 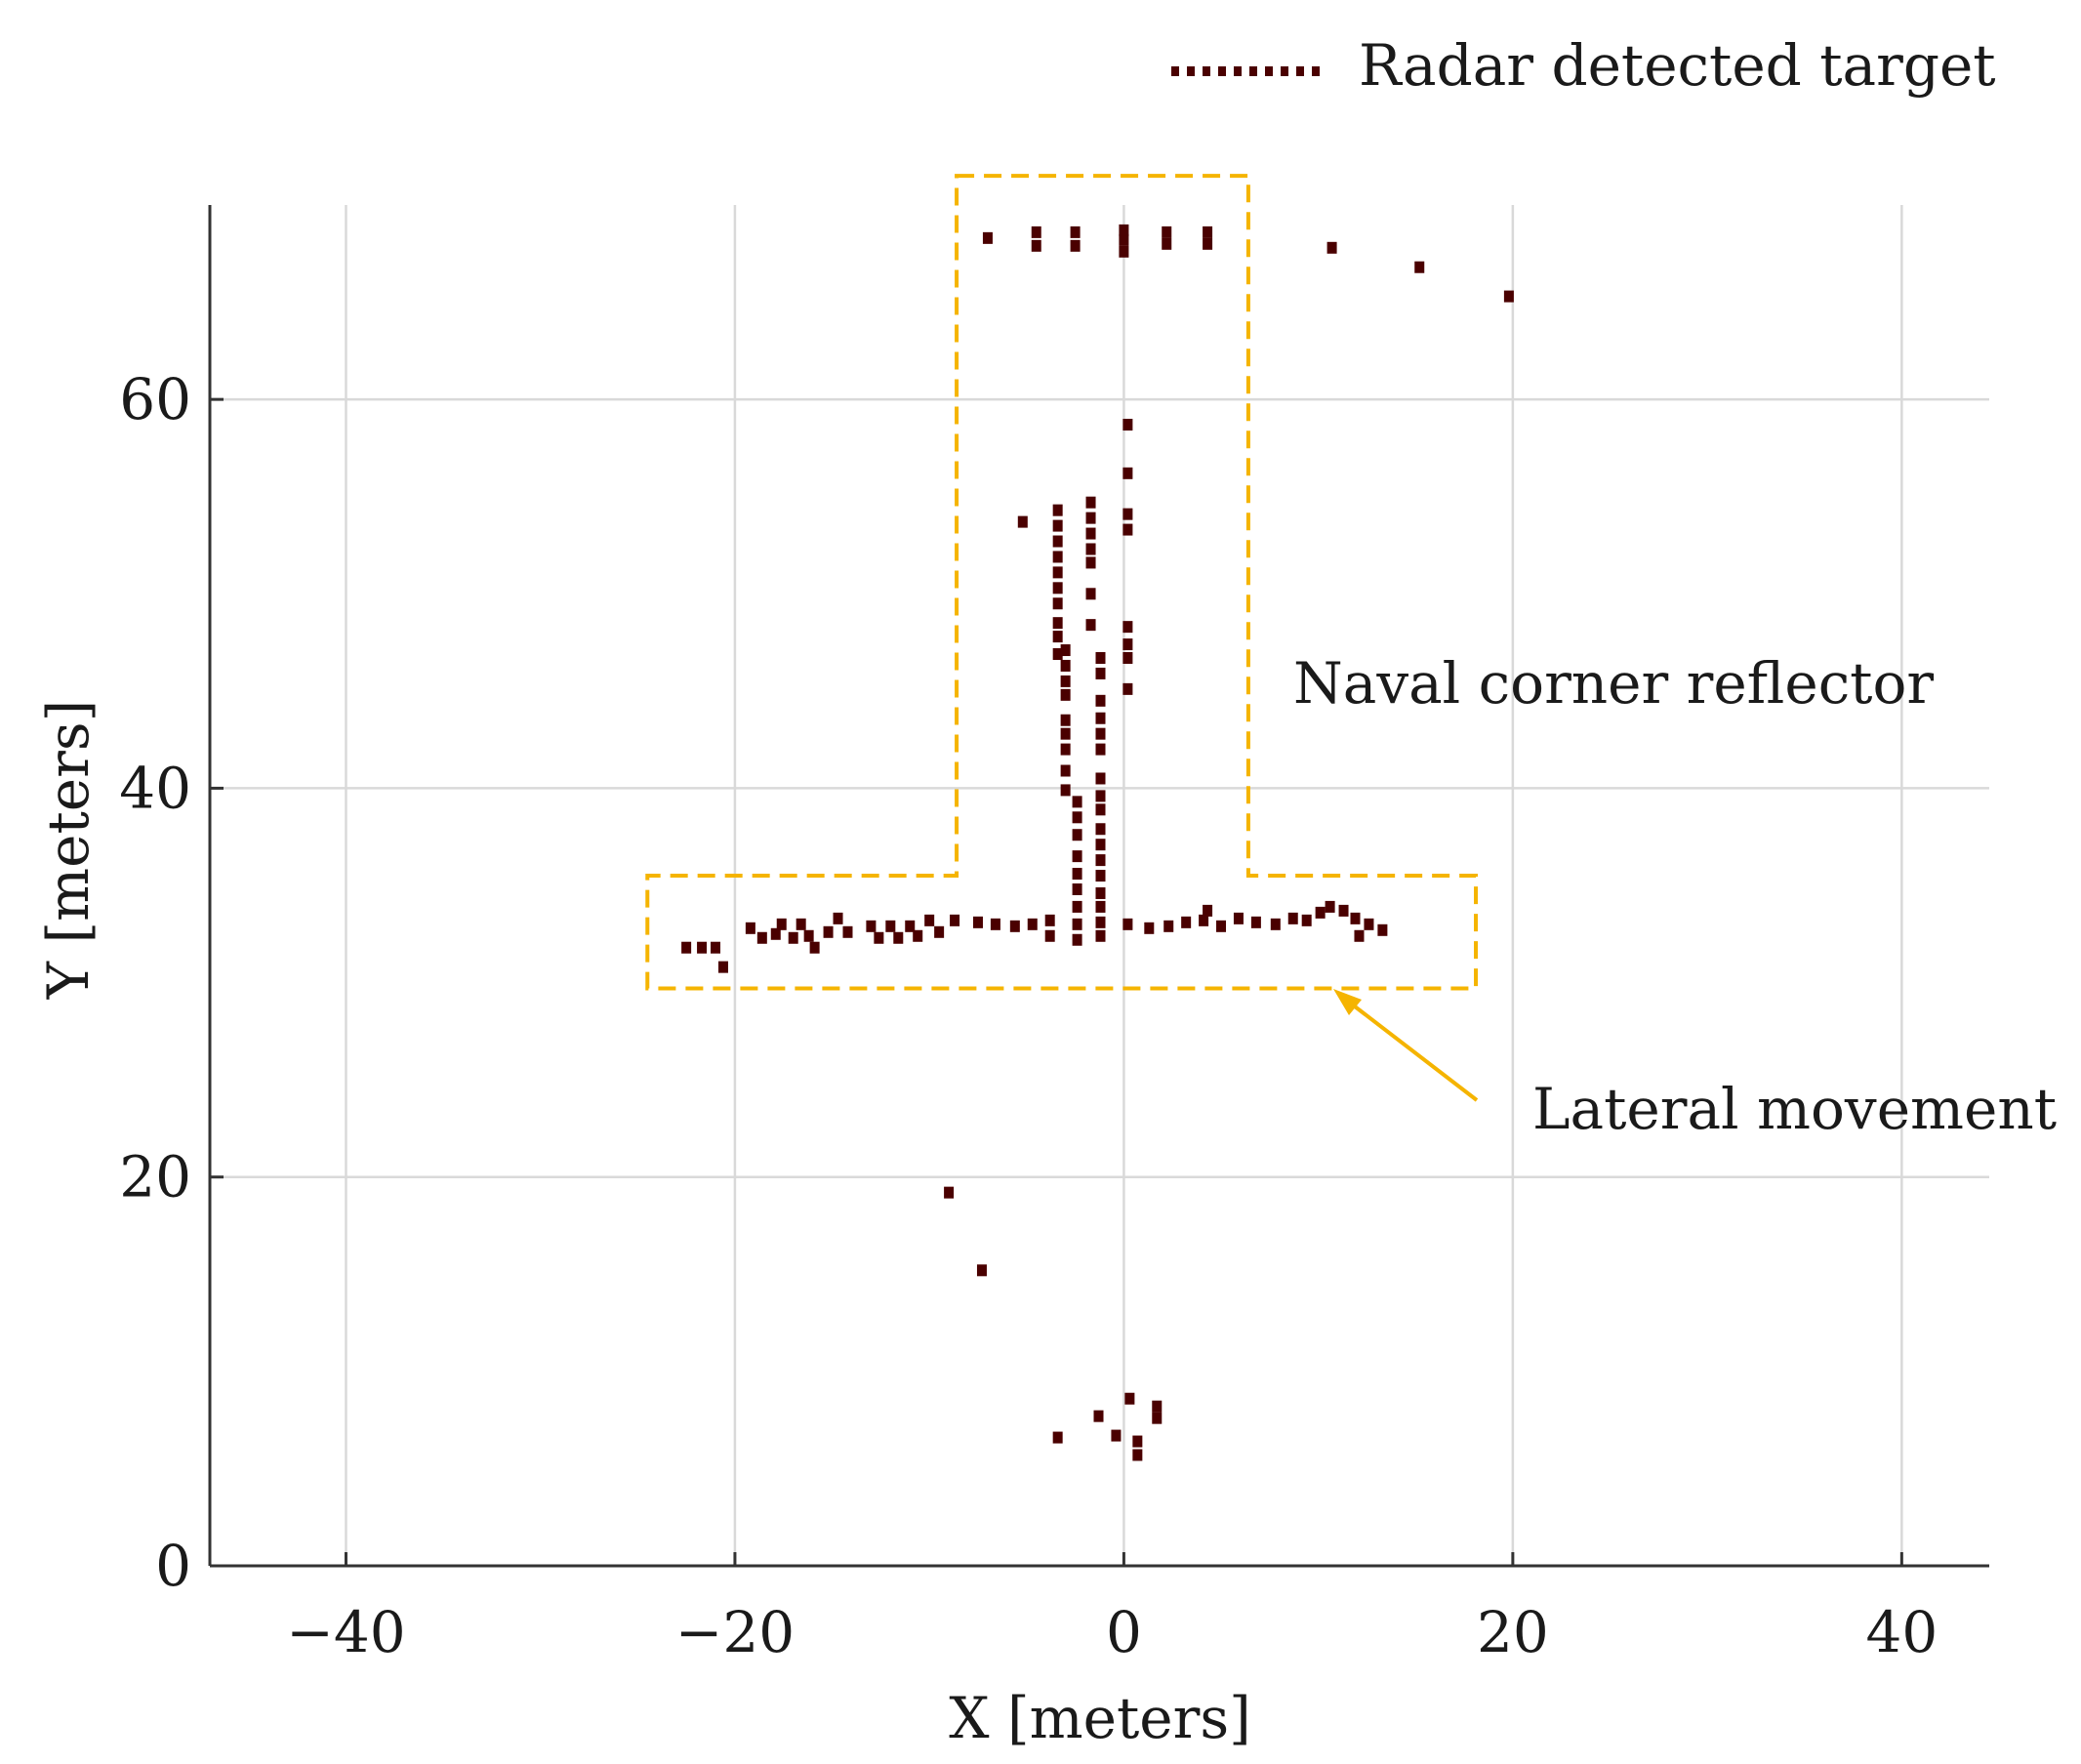 I want to click on y-tick-label: 0, so click(x=173, y=1566).